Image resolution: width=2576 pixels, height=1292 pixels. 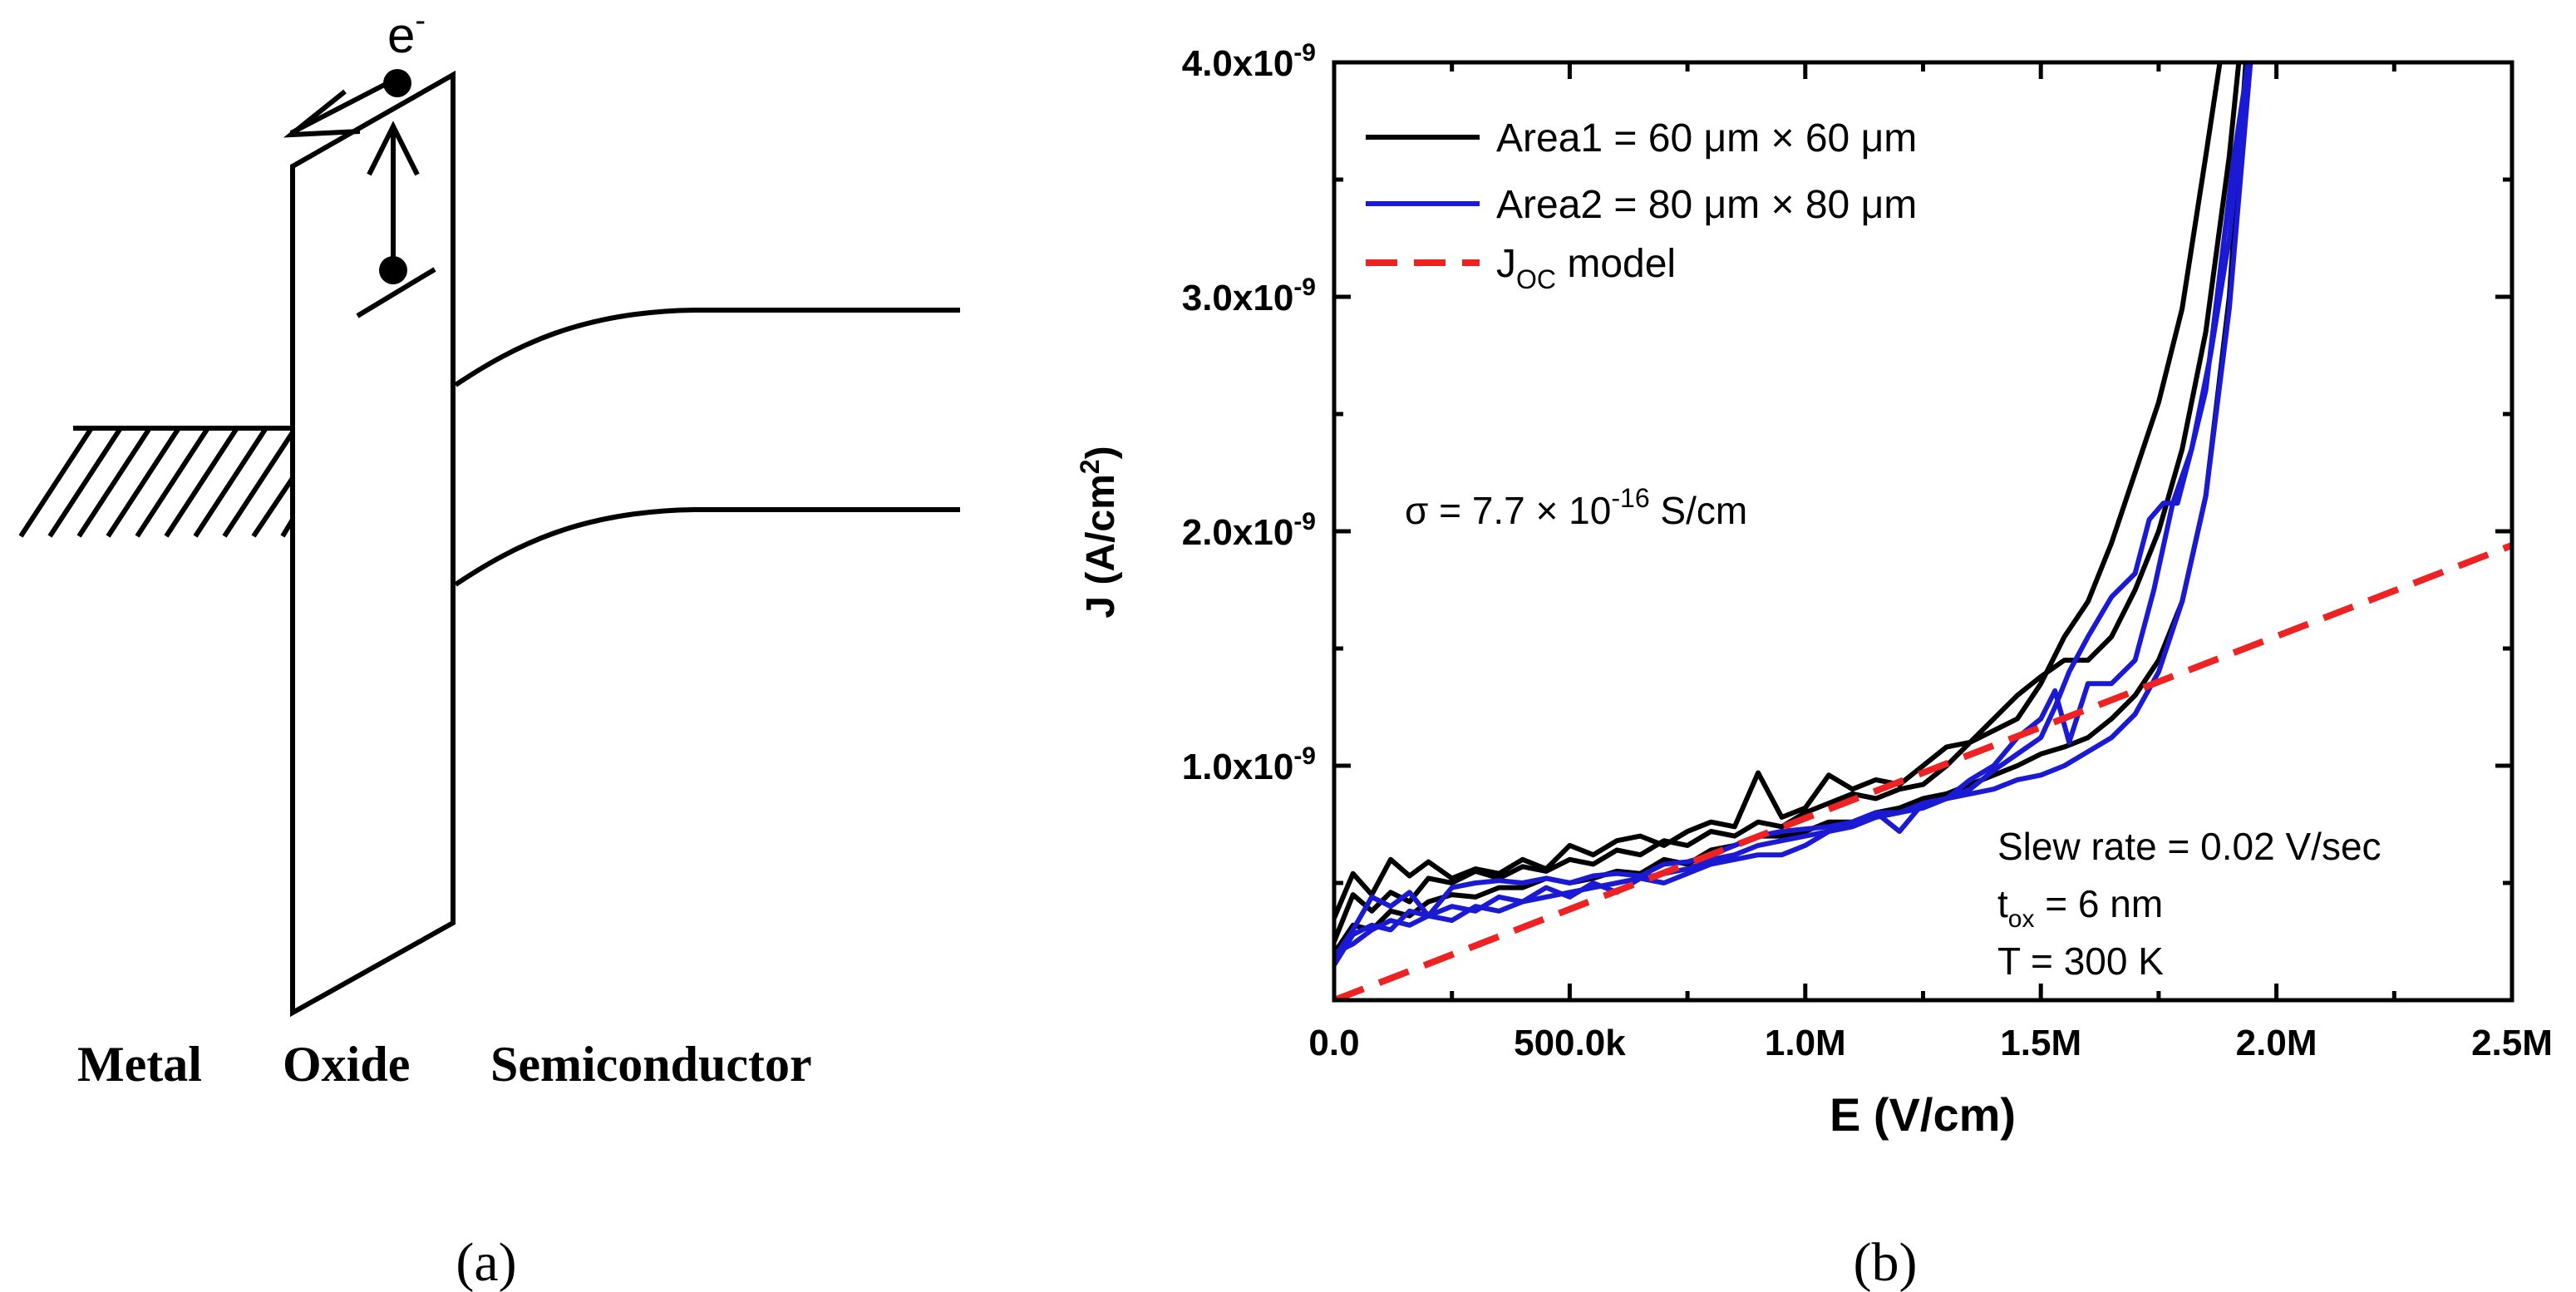 What do you see at coordinates (393, 270) in the screenshot?
I see `trapped-electron-dot` at bounding box center [393, 270].